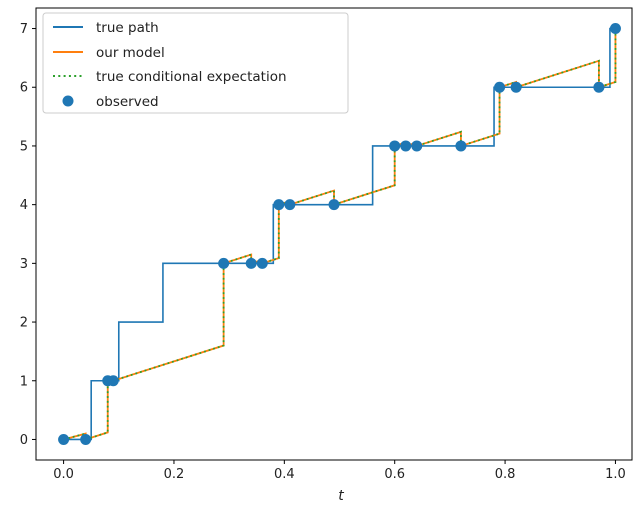  Describe the element at coordinates (24, 323) in the screenshot. I see `y-tick-label: 2` at that location.